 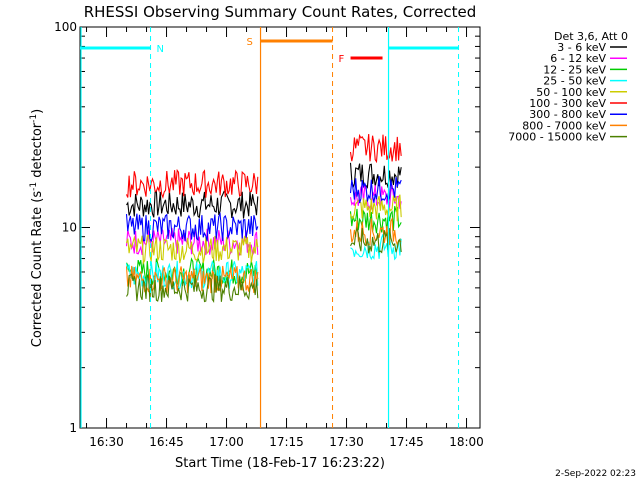 I want to click on annotation-label: F, so click(x=342, y=59).